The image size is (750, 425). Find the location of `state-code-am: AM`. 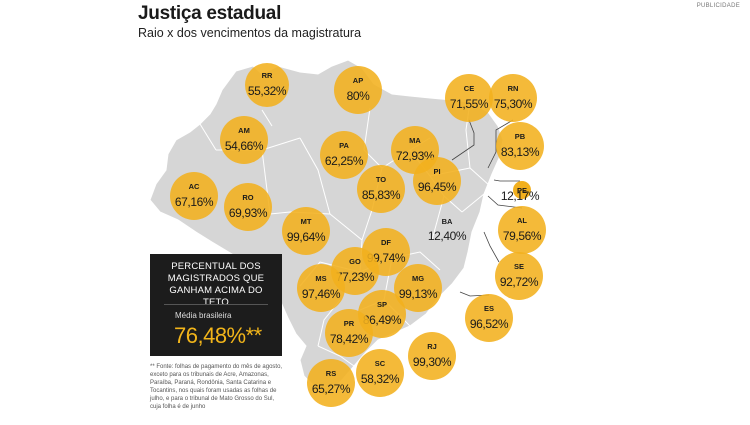

state-code-am: AM is located at coordinates (244, 130).